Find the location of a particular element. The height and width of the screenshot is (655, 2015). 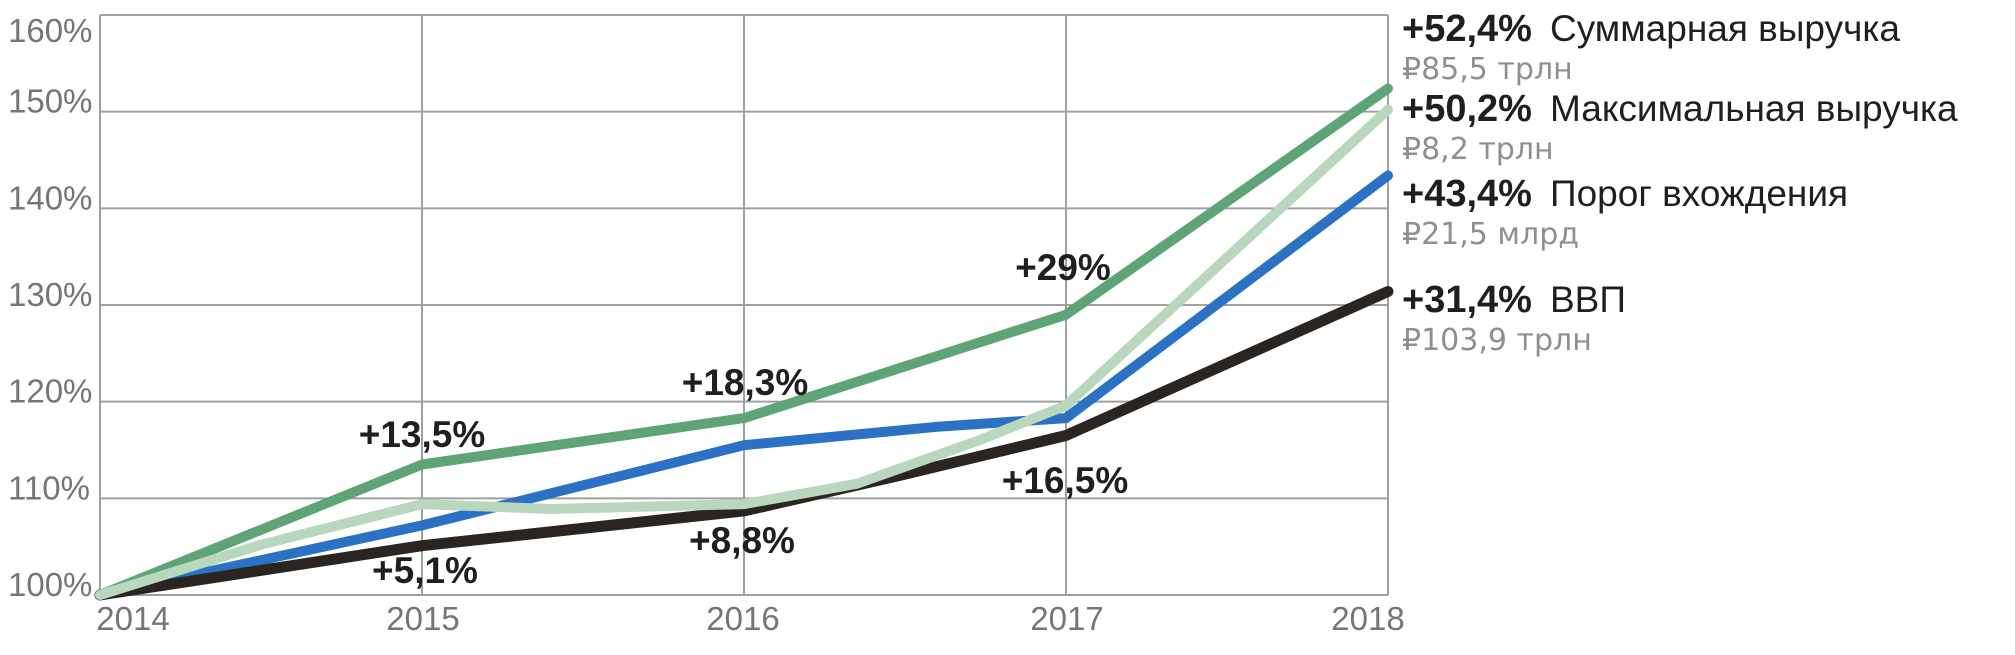

x-axis-tick-label-2016: 2016 is located at coordinates (742, 618).